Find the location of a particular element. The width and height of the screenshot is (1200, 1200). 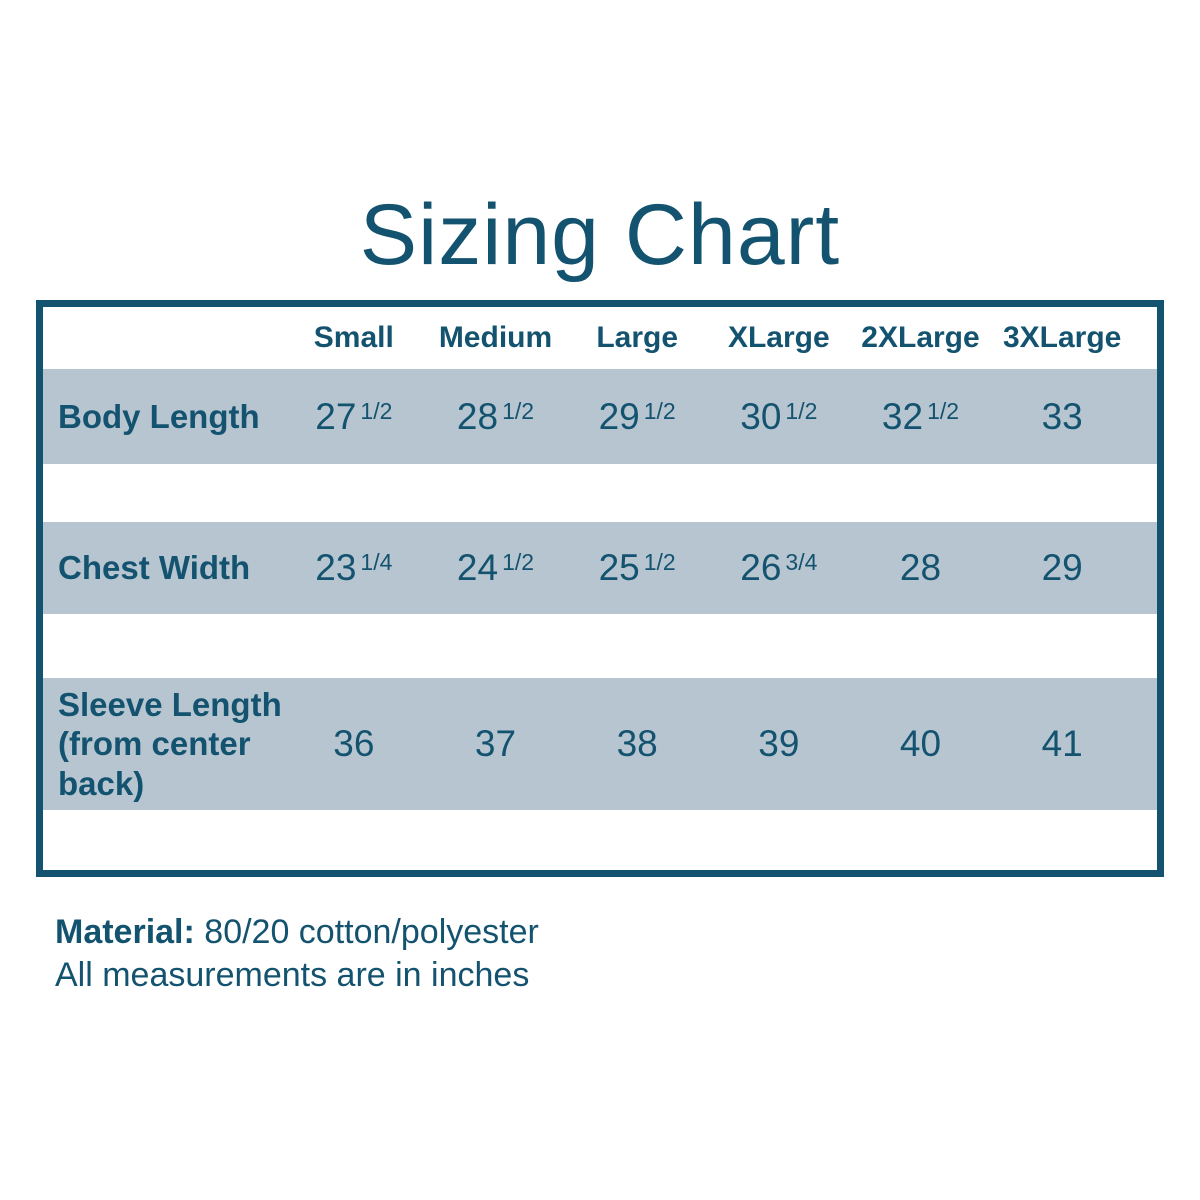

cell-sleeve-length-xlarge: 39 is located at coordinates (779, 744).